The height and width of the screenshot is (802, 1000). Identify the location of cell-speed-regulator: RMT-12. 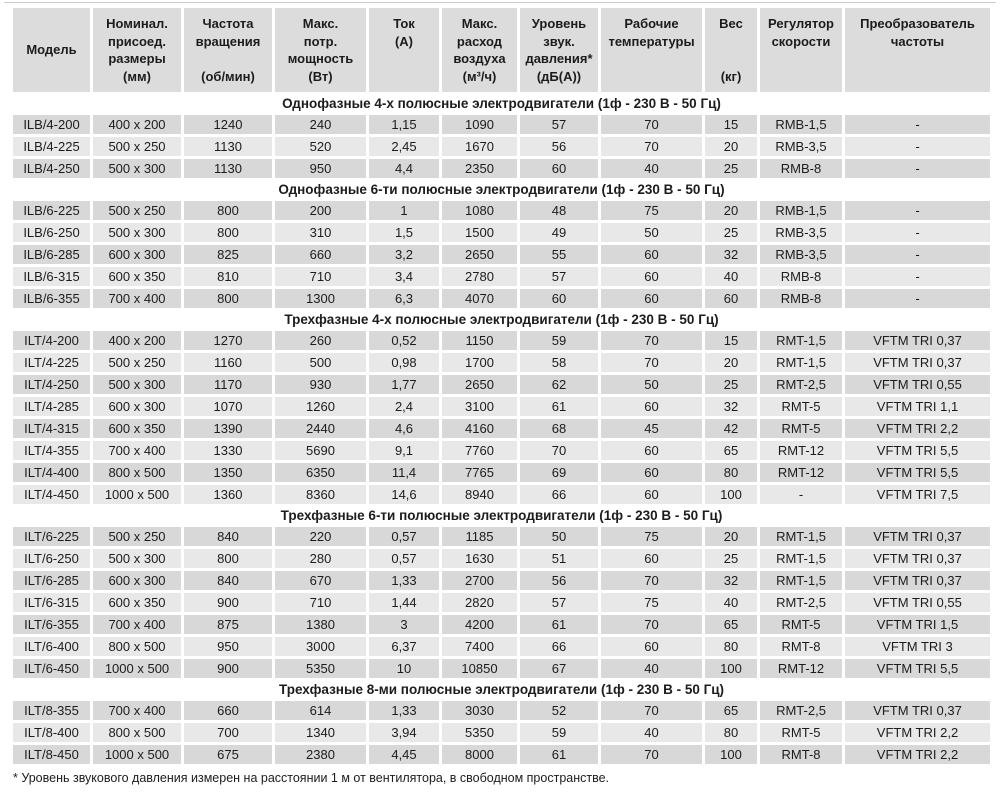
(801, 668).